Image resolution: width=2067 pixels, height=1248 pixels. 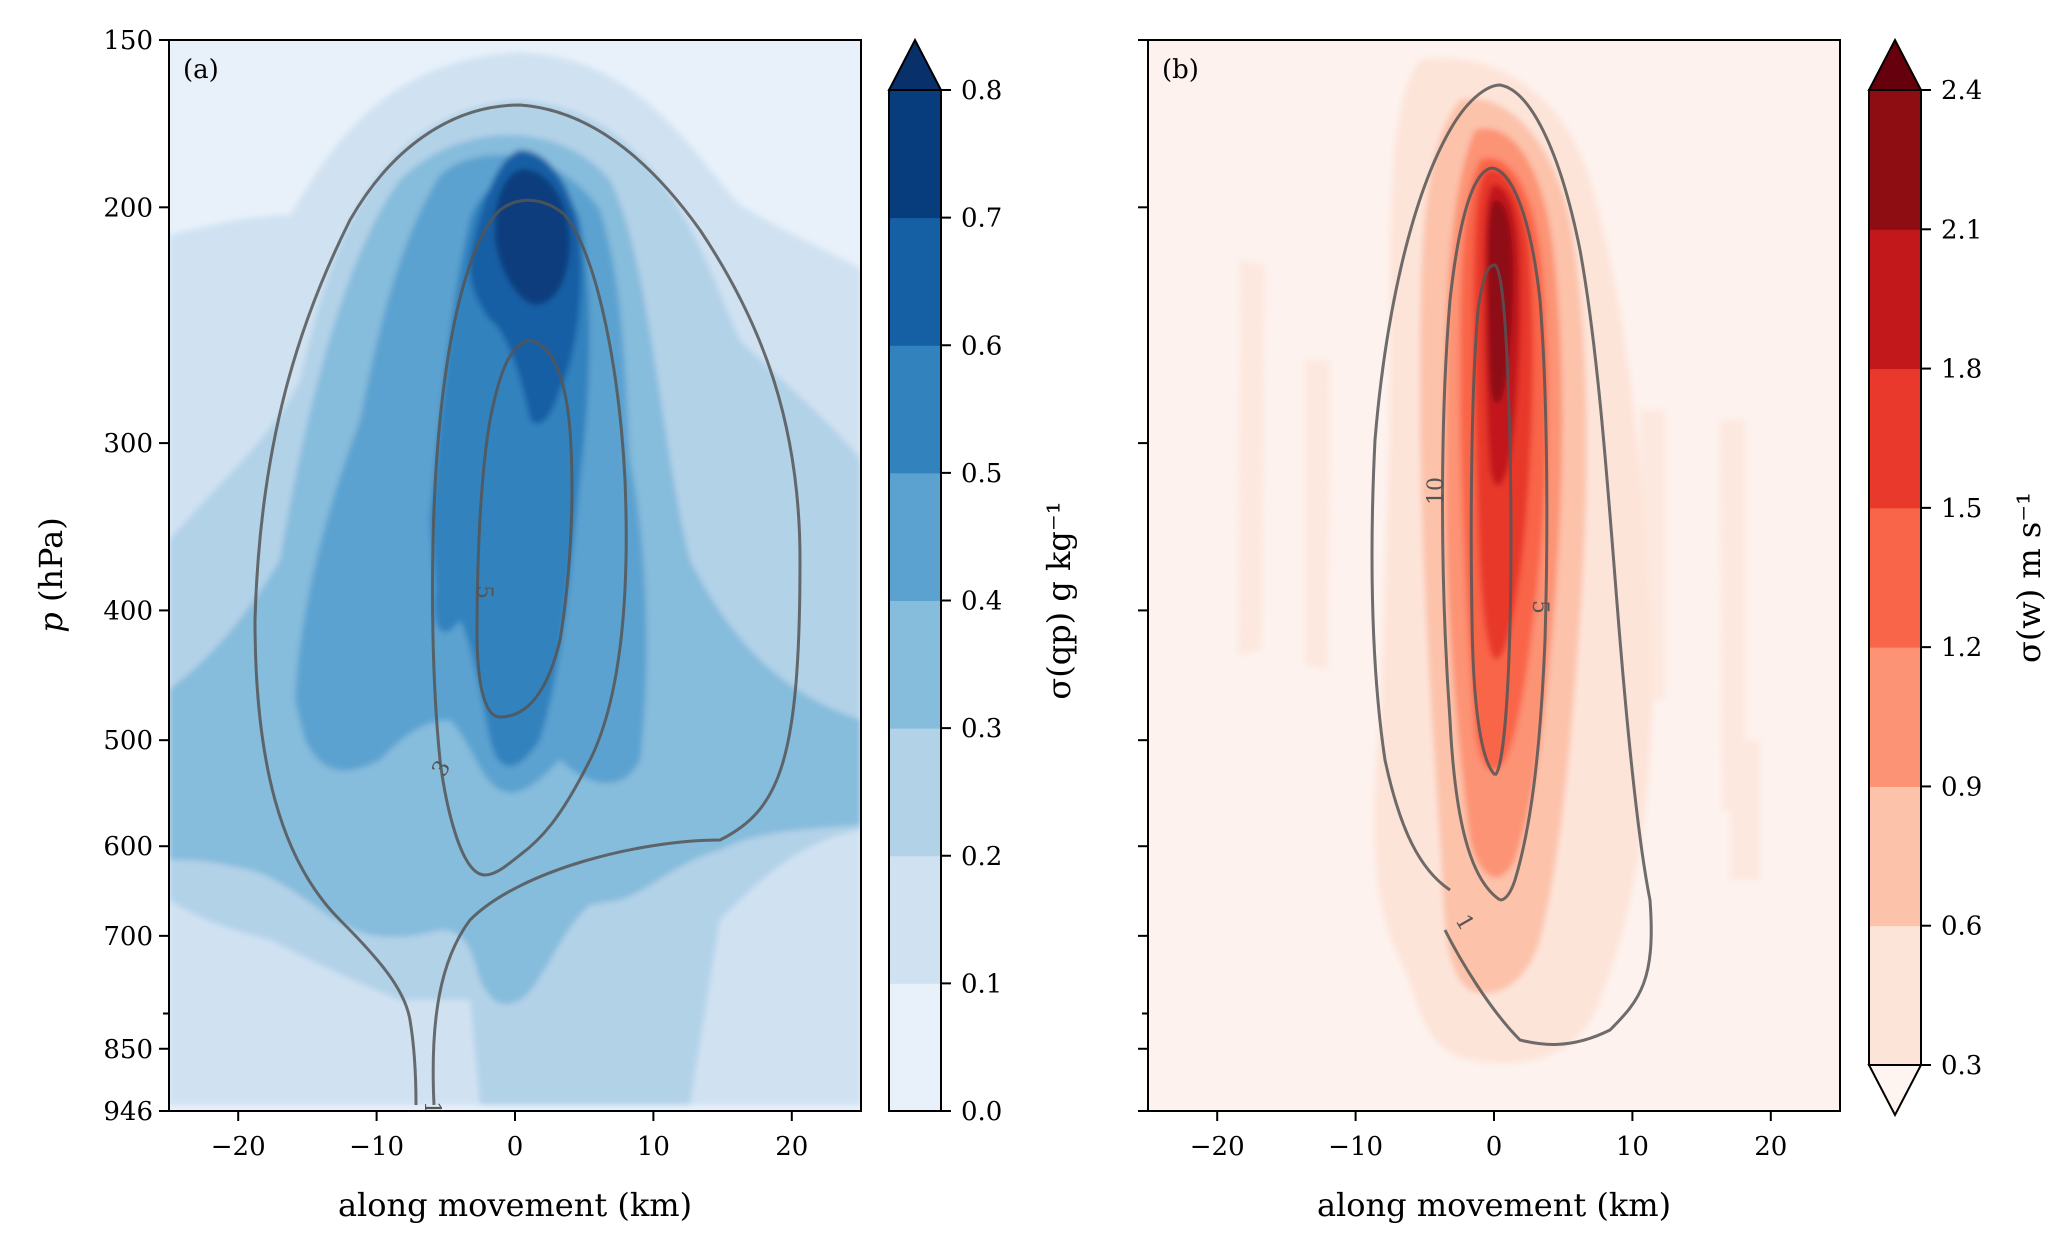 I want to click on colorbar-frame, so click(x=1895, y=577).